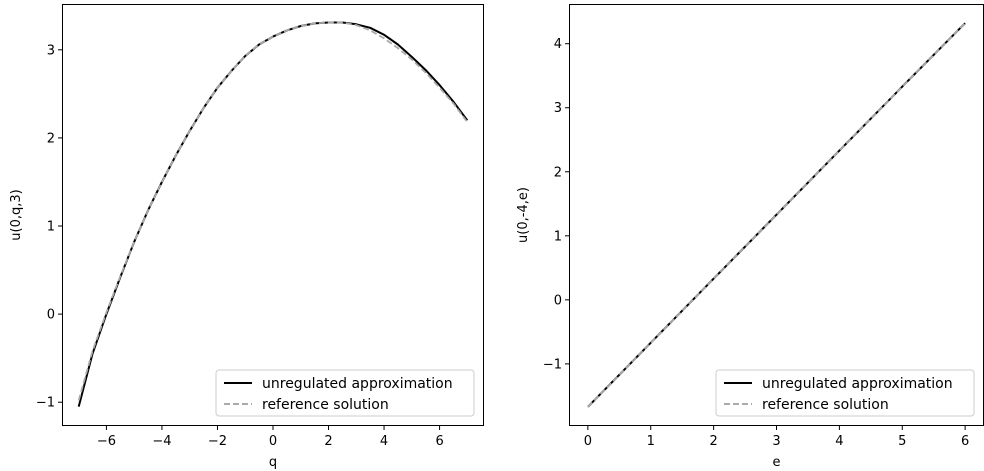 The width and height of the screenshot is (984, 471). Describe the element at coordinates (965, 441) in the screenshot. I see `right-x-tick-label: 6` at that location.